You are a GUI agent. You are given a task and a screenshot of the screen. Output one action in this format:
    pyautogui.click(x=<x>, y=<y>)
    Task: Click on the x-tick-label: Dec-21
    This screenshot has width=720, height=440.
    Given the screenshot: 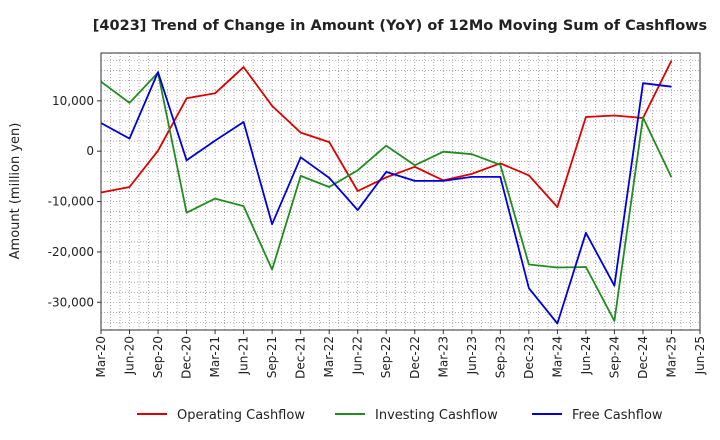 What is the action you would take?
    pyautogui.click(x=301, y=357)
    